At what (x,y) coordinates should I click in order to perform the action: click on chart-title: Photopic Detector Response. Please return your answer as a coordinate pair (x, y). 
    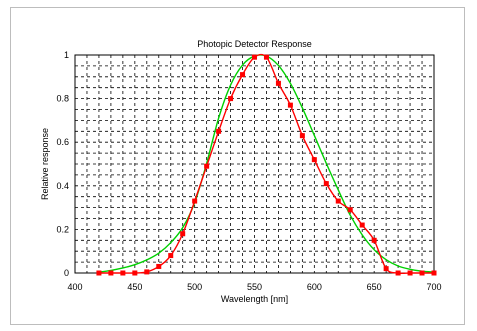
    Looking at the image, I should click on (254, 44).